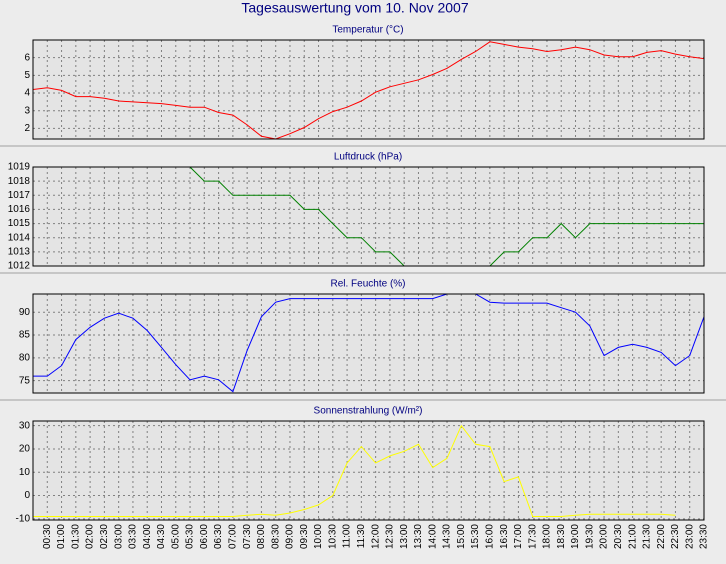 This screenshot has width=726, height=564. What do you see at coordinates (532, 536) in the screenshot?
I see `x-tick-label: 17:30` at bounding box center [532, 536].